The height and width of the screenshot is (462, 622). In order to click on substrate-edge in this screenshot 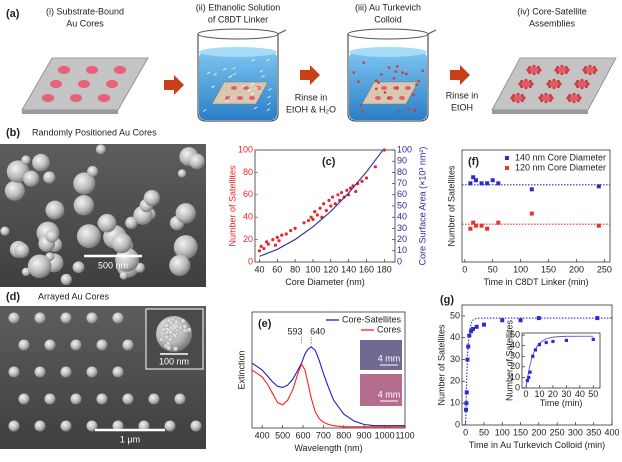, I will do `click(70, 112)`.